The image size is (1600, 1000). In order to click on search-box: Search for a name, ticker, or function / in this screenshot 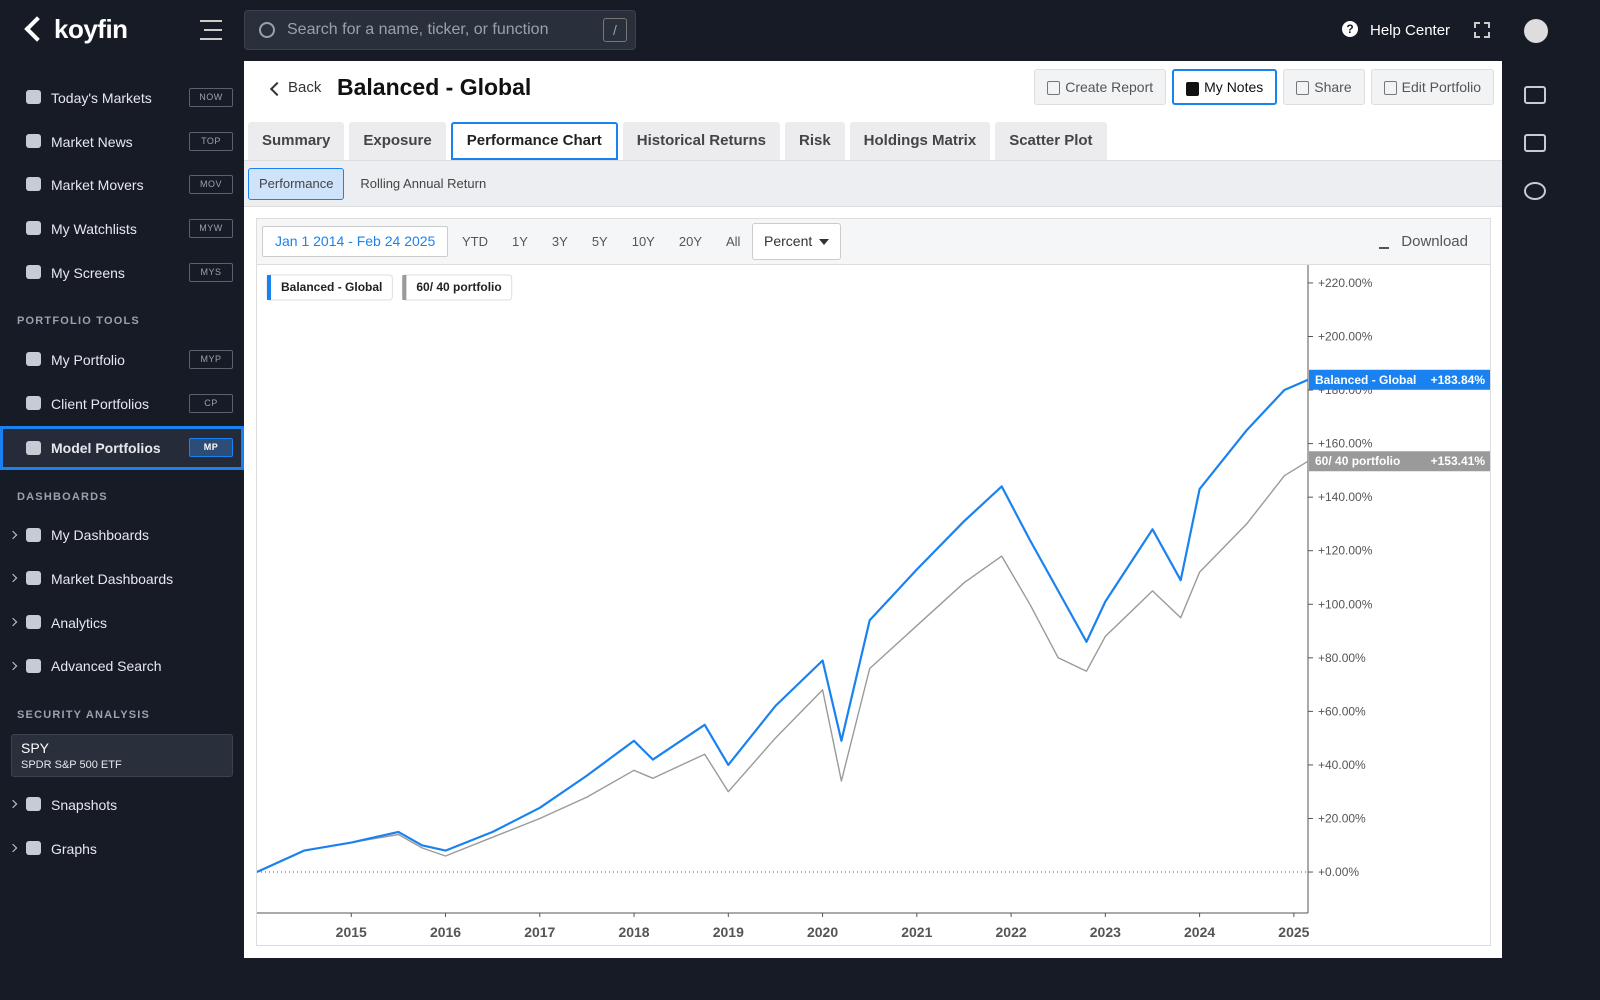, I will do `click(440, 30)`.